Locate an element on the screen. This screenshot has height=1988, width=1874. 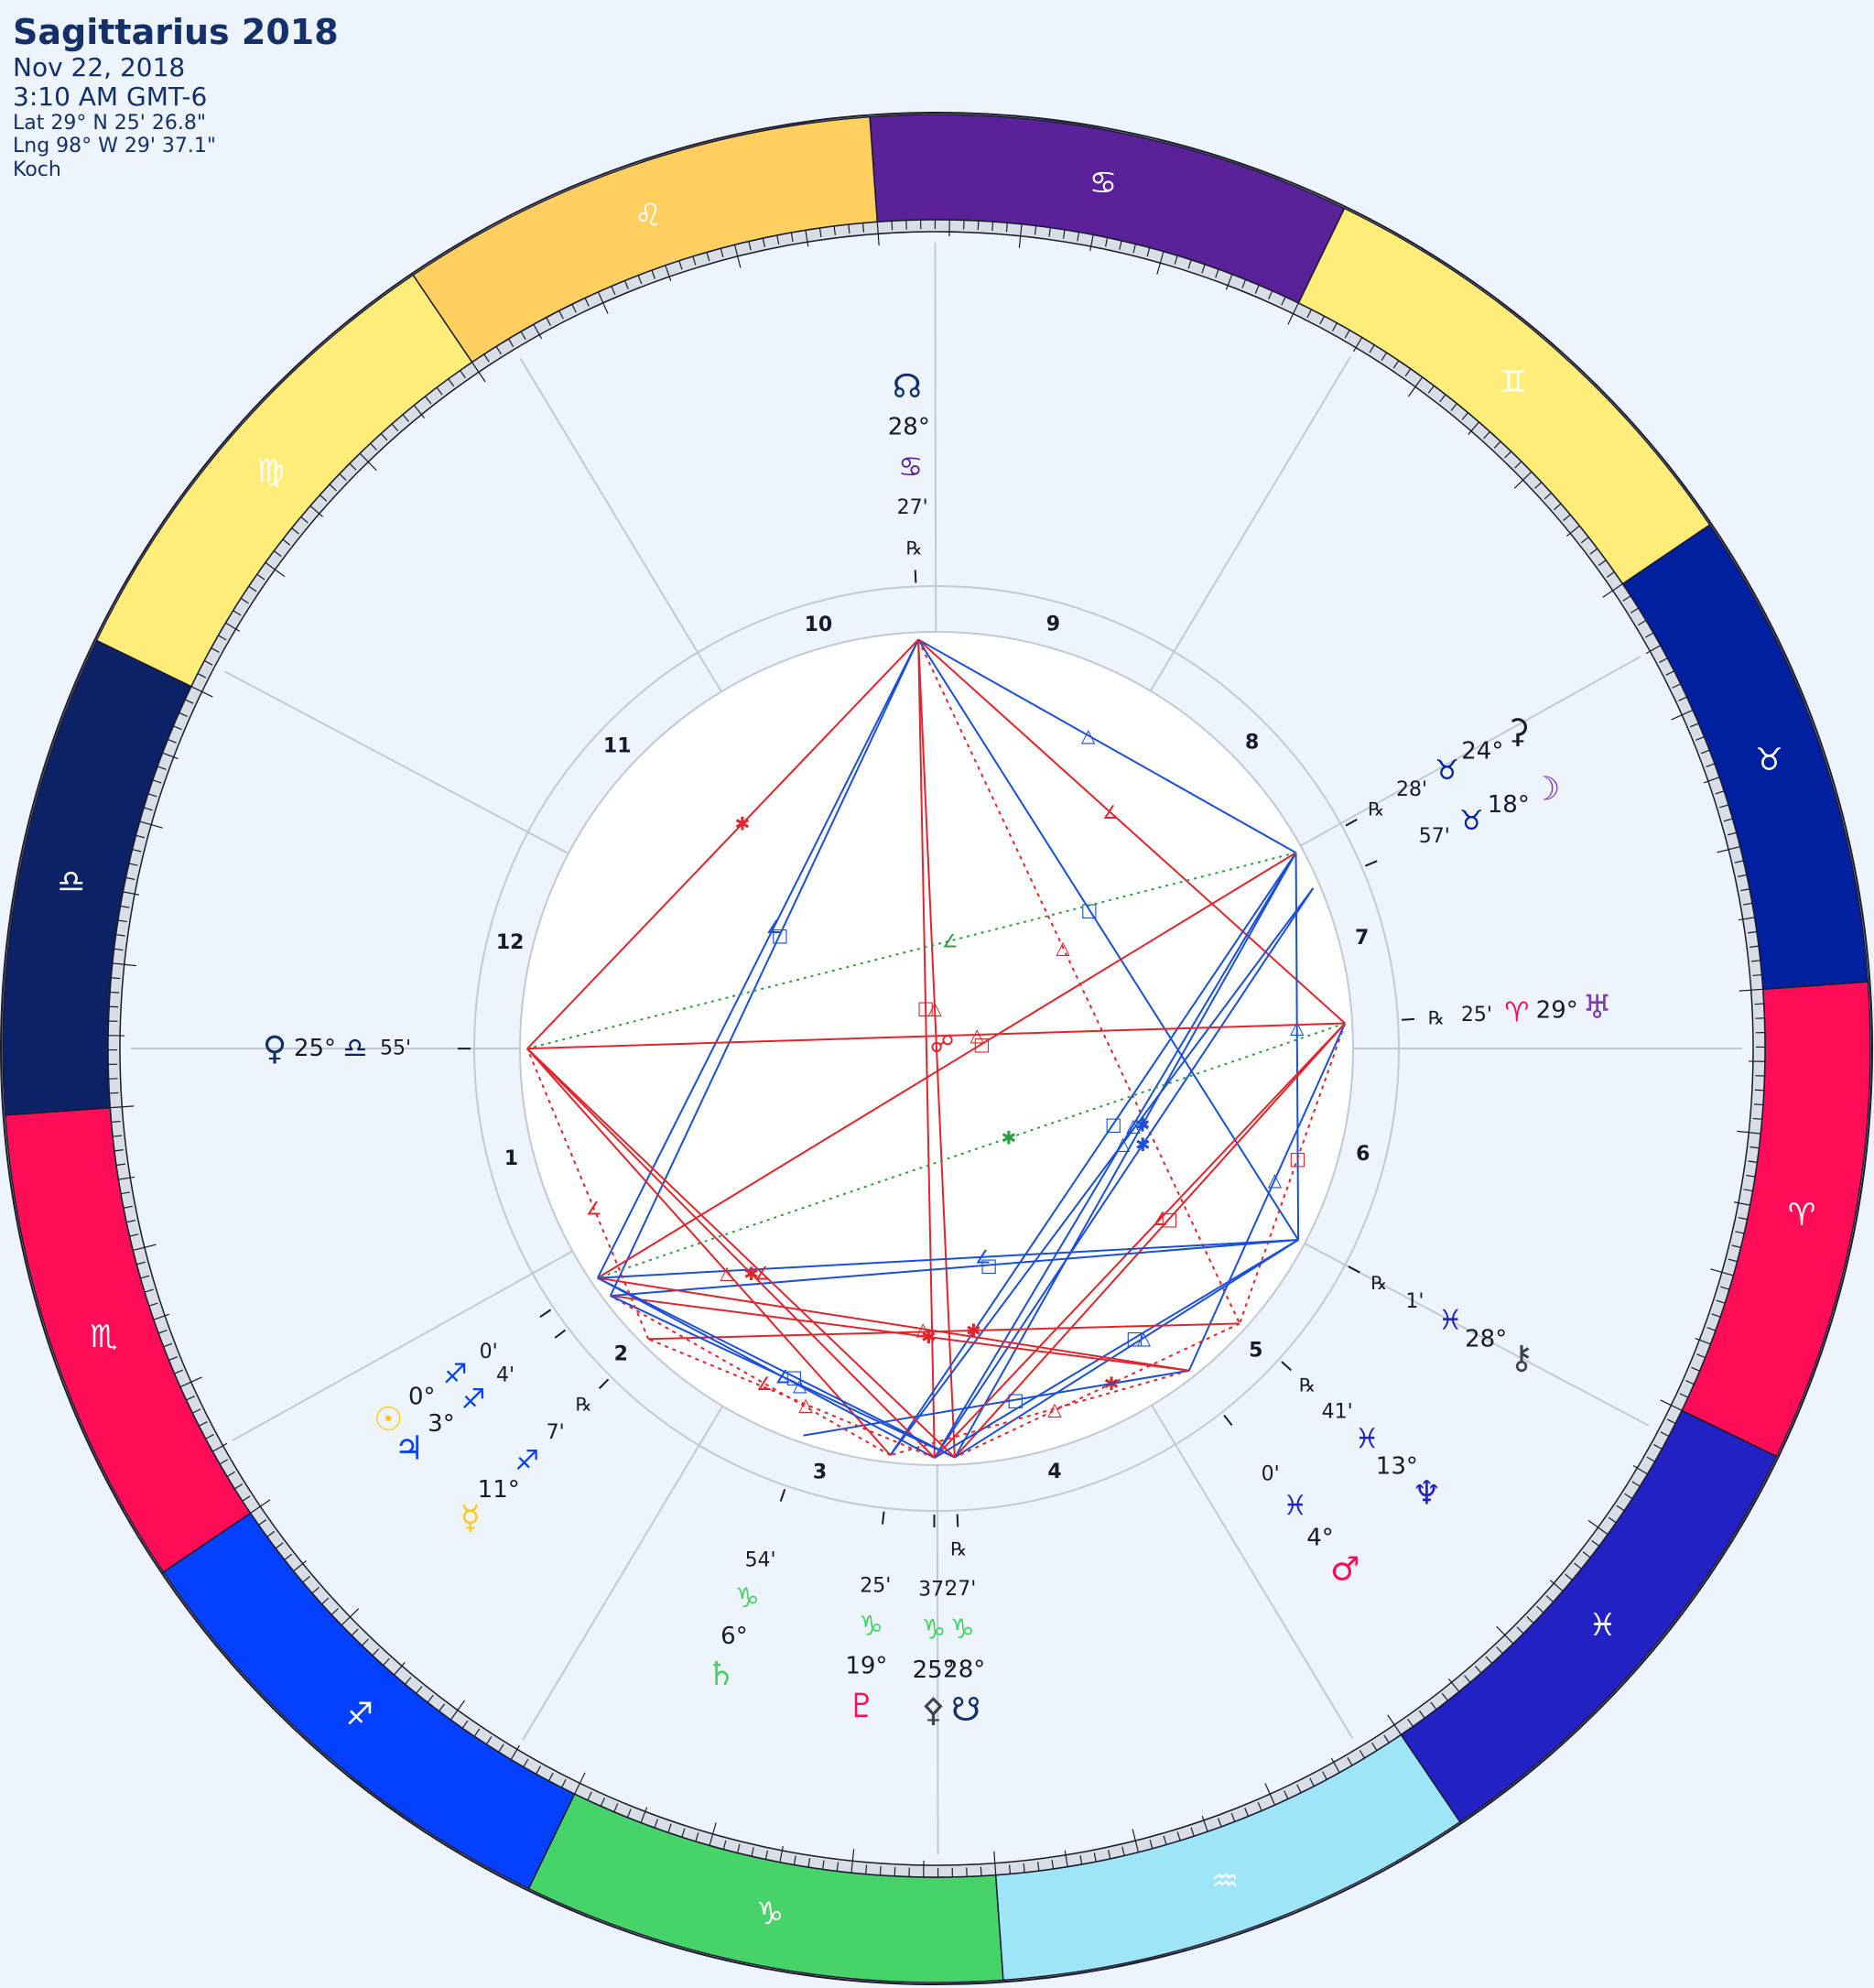
planet-sun: 0' ♐ 0°☉ is located at coordinates (463, 1374).